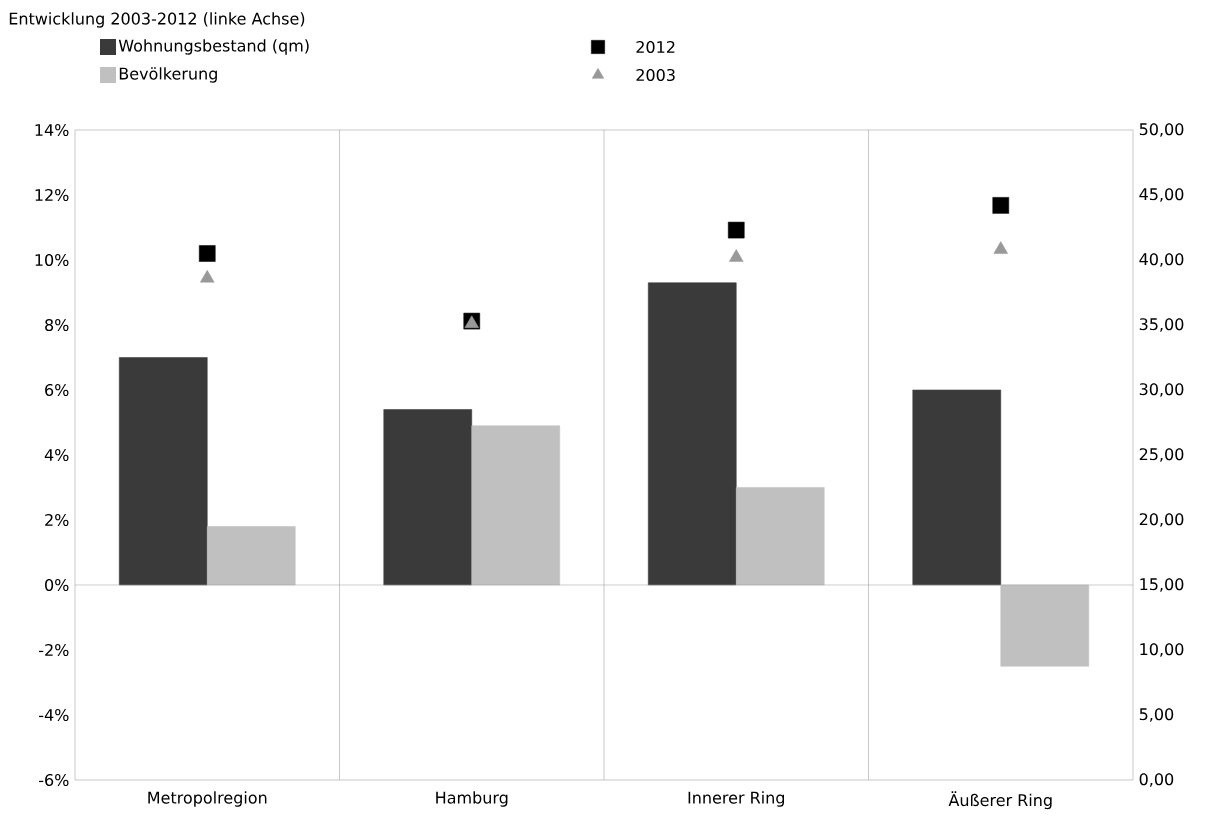 This screenshot has width=1223, height=824. I want to click on y2-tick-label: 10,00, so click(1162, 650).